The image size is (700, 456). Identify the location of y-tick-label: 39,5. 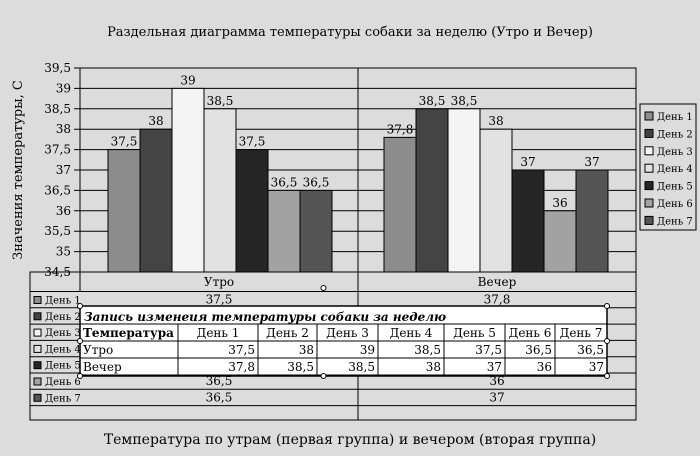
(57, 68).